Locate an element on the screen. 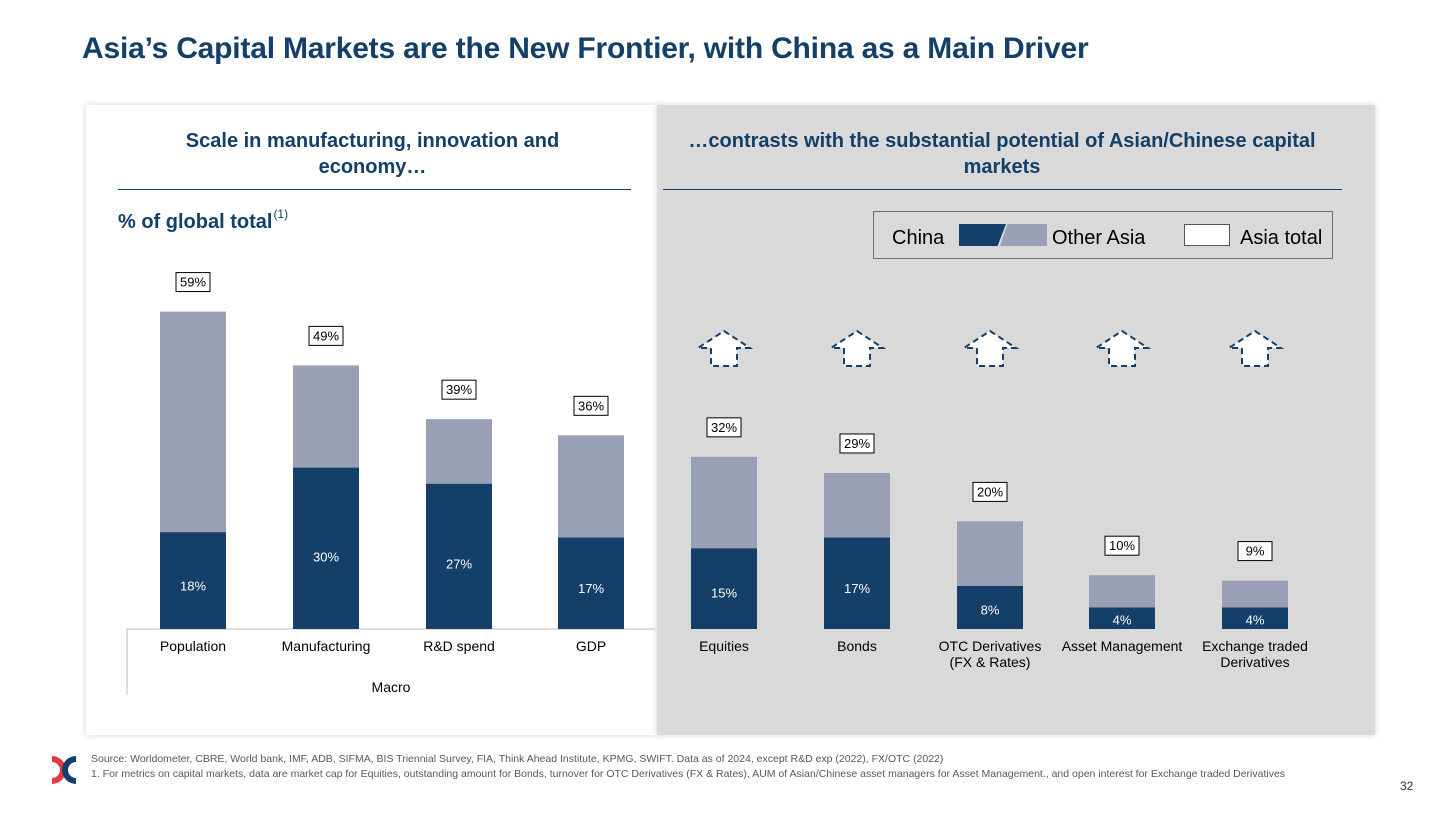  category-tick-label: Bonds is located at coordinates (857, 646).